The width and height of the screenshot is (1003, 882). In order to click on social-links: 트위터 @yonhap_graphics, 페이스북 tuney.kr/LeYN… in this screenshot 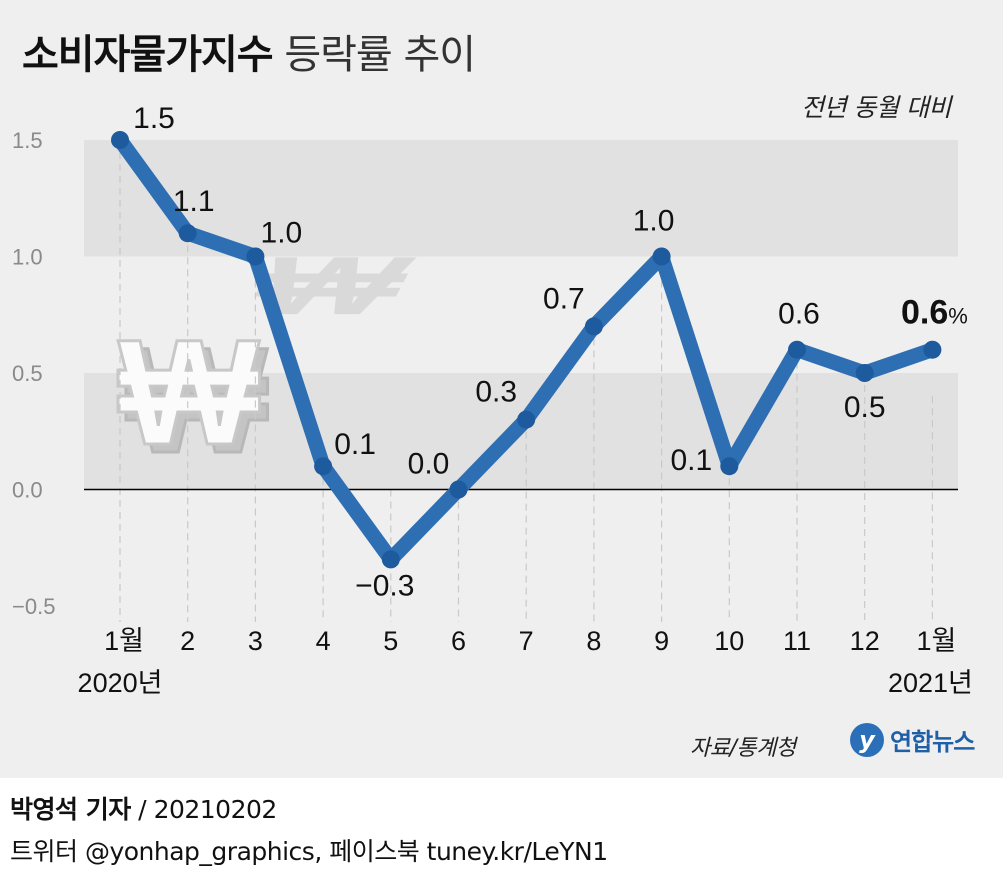, I will do `click(309, 851)`.